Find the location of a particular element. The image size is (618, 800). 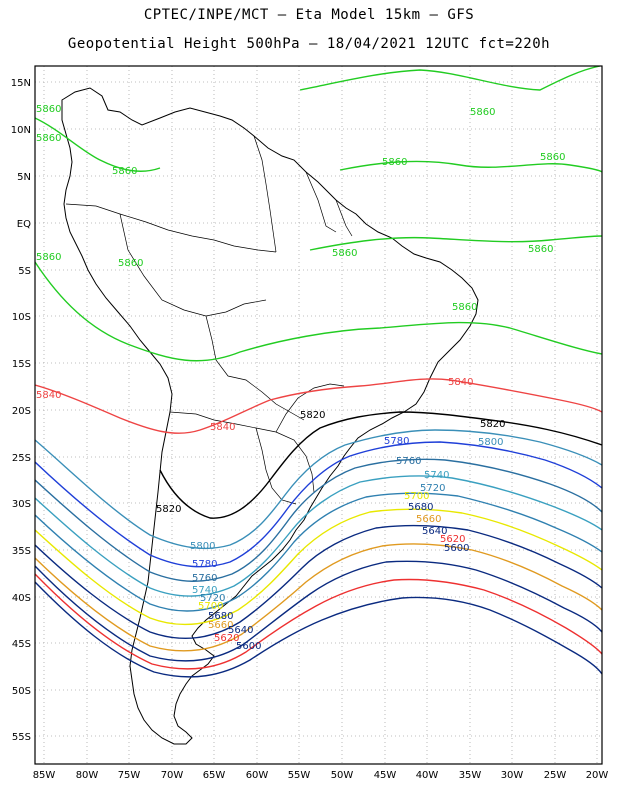

lon-label: 65W is located at coordinates (214, 775).